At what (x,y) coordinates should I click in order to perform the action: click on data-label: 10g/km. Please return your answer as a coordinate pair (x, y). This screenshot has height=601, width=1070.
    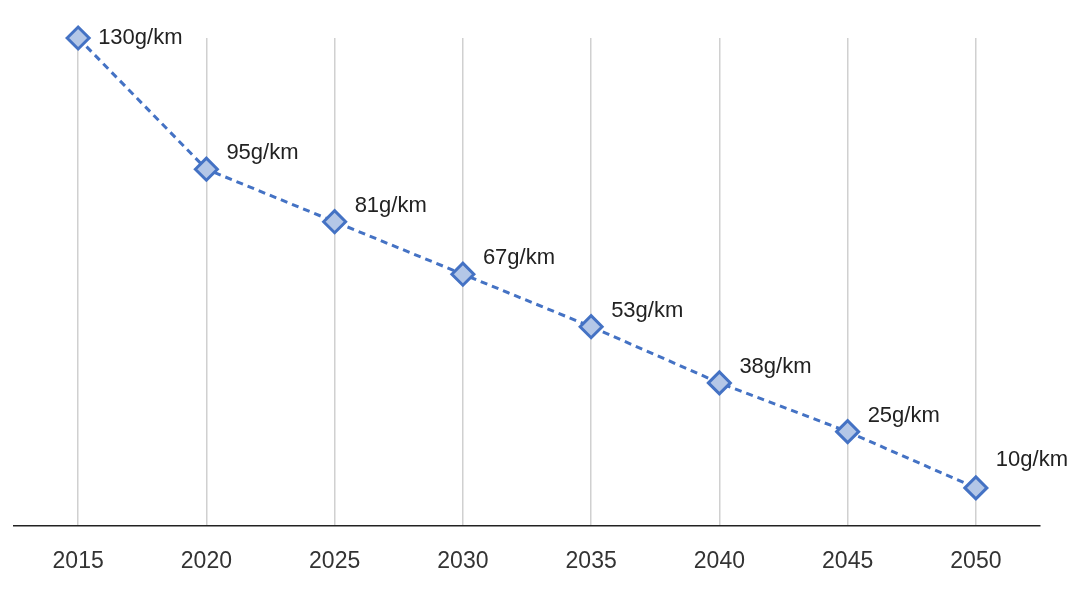
    Looking at the image, I should click on (1032, 458).